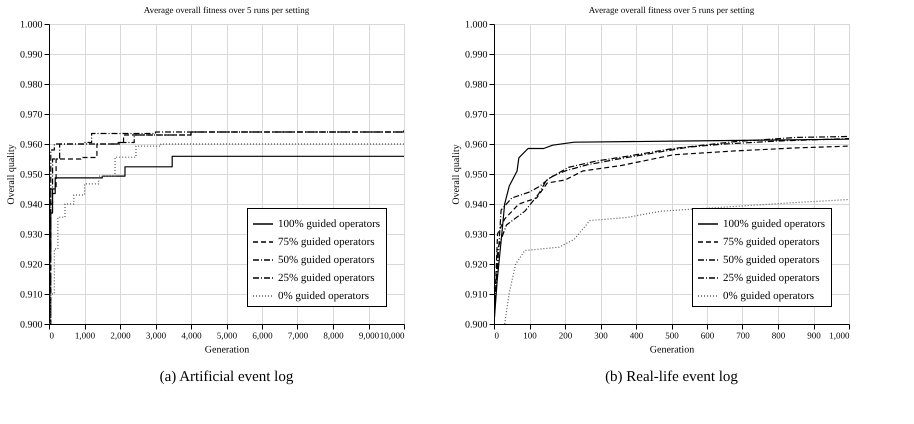  What do you see at coordinates (601, 335) in the screenshot?
I see `x-tick-label: 300` at bounding box center [601, 335].